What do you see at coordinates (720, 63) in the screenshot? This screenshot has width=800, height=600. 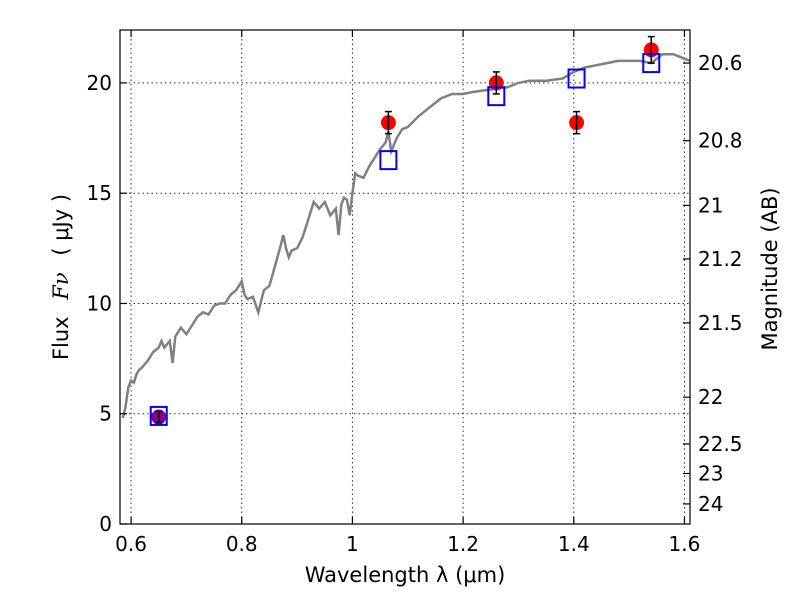 I see `y2-tick-label: 20.6` at bounding box center [720, 63].